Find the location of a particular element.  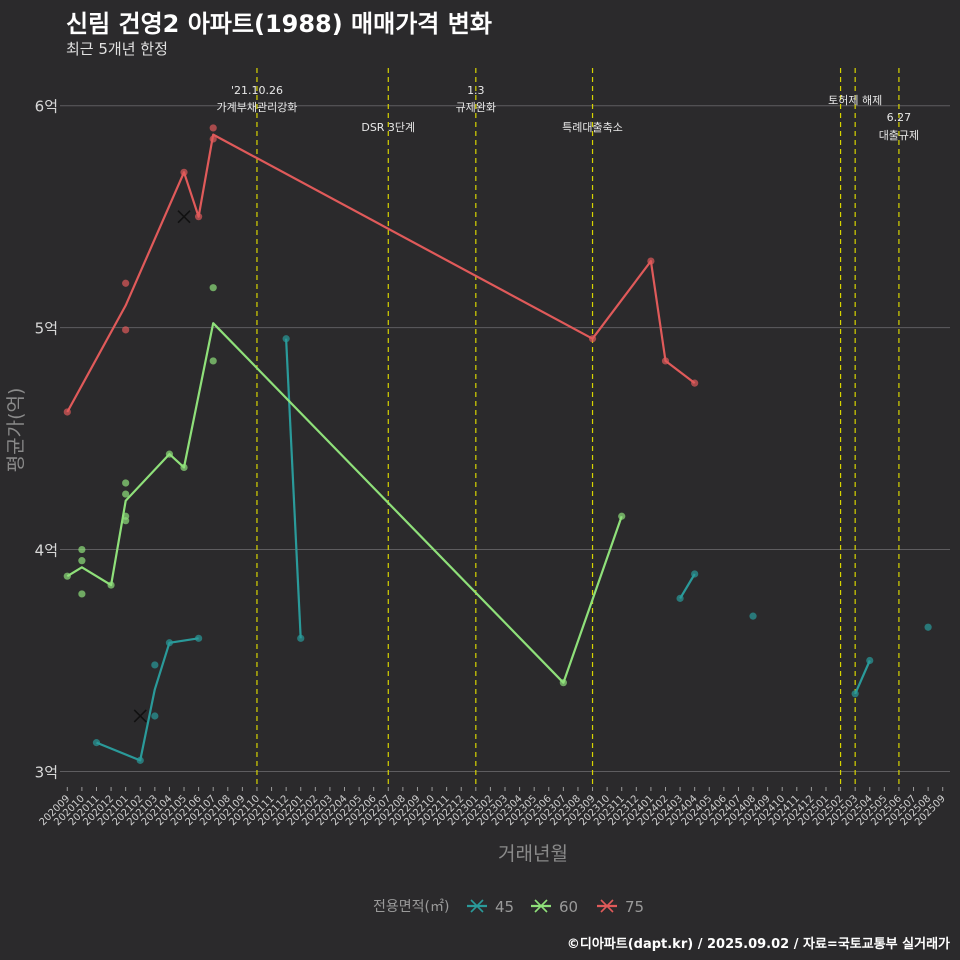

y-tick-label: 4억 is located at coordinates (46, 551).